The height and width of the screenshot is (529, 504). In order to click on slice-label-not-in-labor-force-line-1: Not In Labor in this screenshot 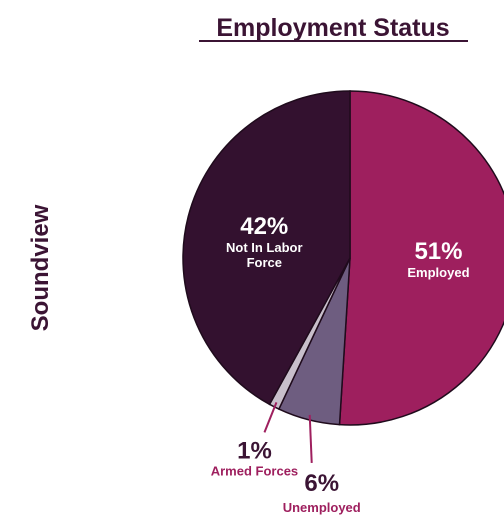, I will do `click(264, 247)`.